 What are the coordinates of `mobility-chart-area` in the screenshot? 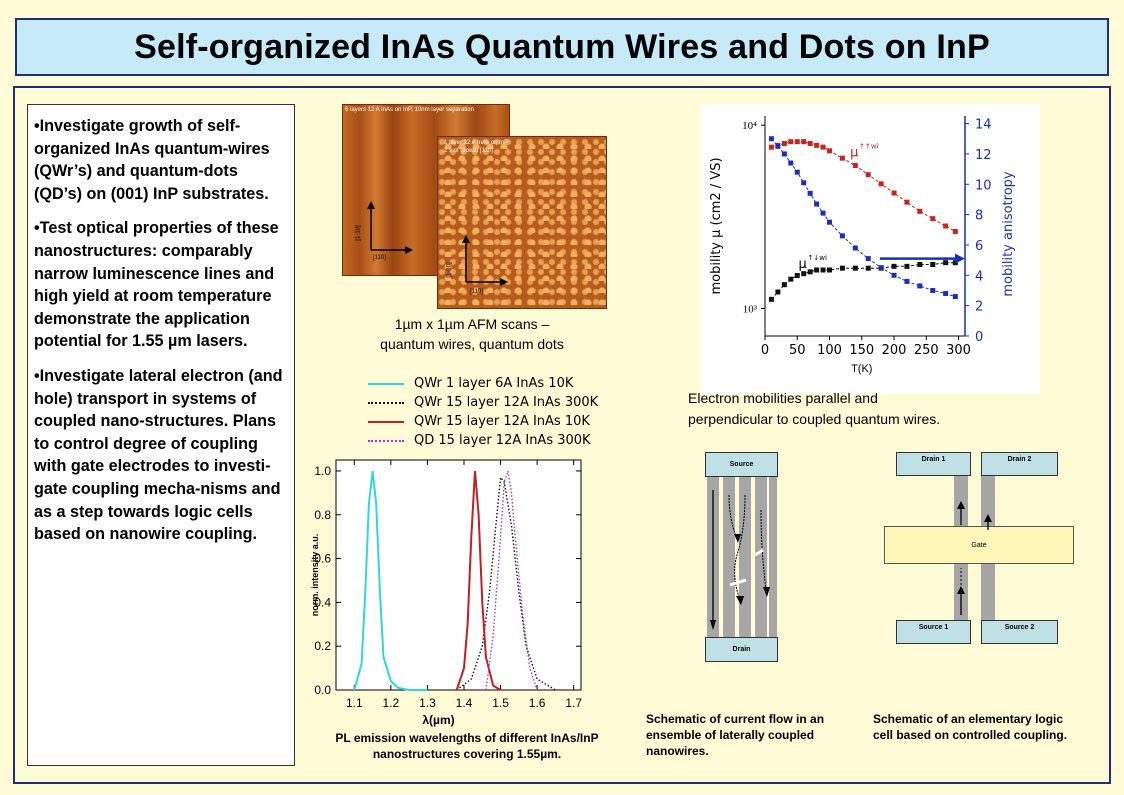 It's located at (870, 249).